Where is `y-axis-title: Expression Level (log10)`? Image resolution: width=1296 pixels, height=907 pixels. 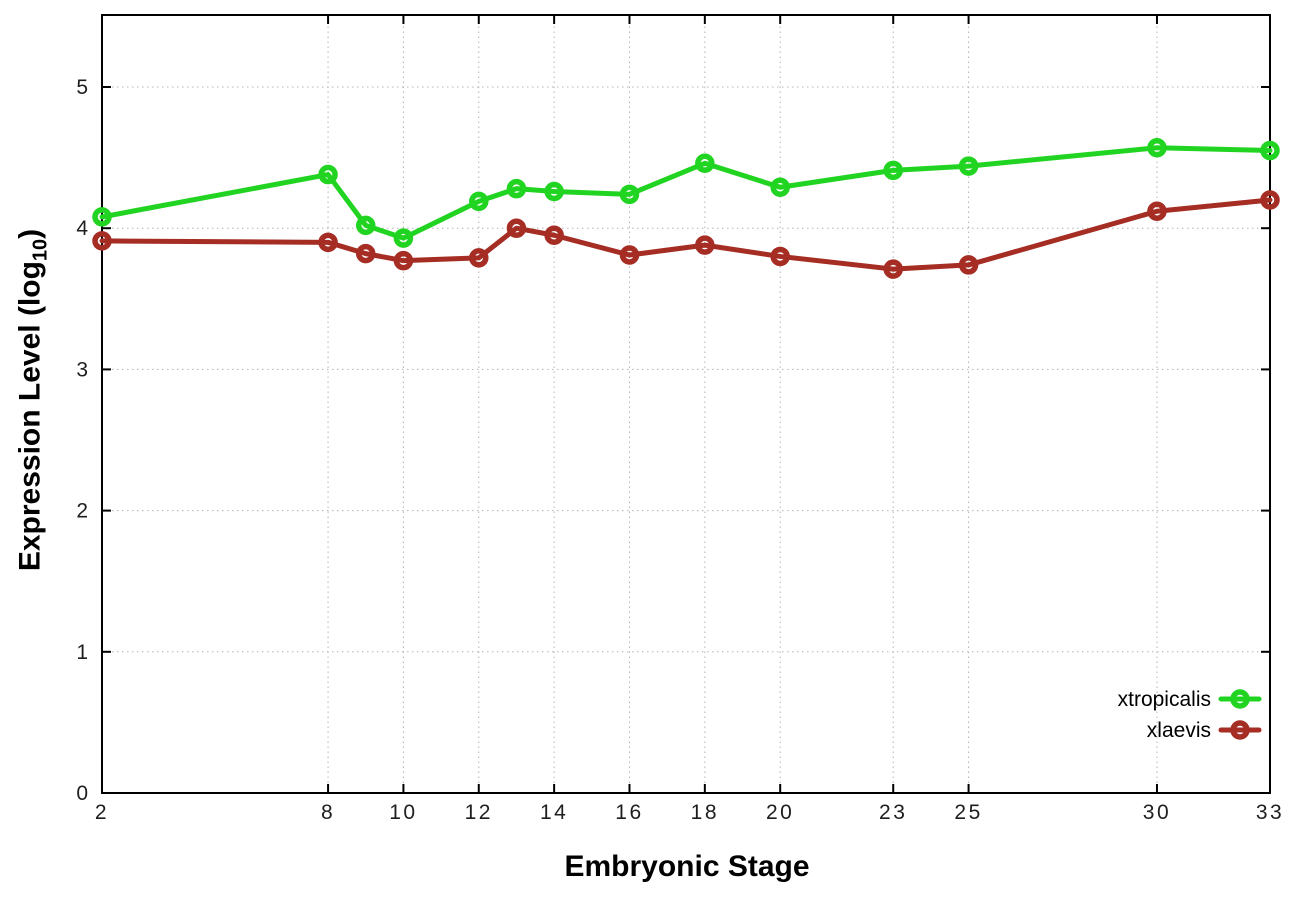 y-axis-title: Expression Level (log10) is located at coordinates (33, 400).